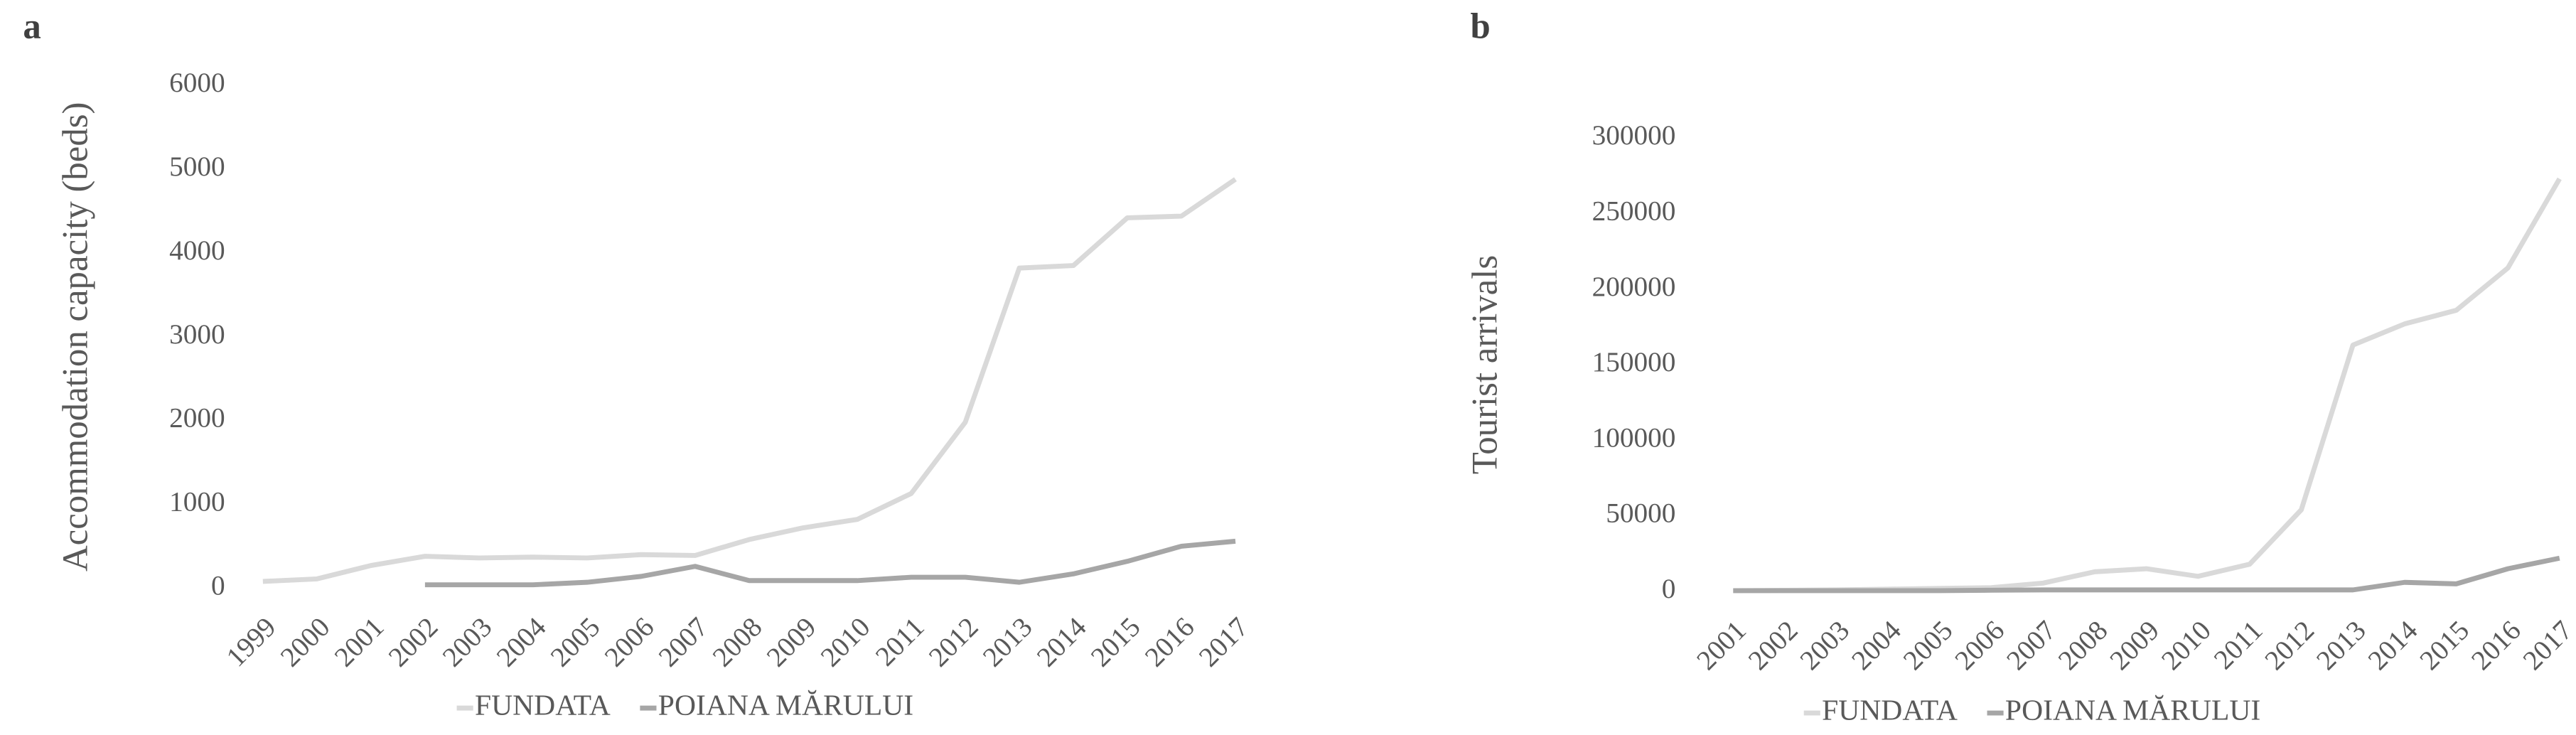 This screenshot has width=2576, height=735. What do you see at coordinates (1485, 364) in the screenshot?
I see `y-axis-title: Tourist arrivals` at bounding box center [1485, 364].